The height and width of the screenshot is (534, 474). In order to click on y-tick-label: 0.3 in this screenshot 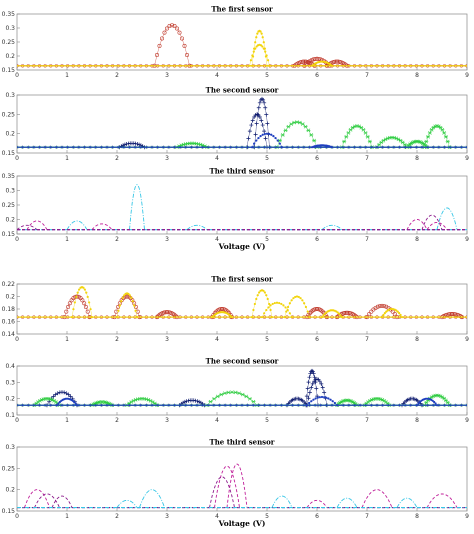, I will do `click(10, 28)`.